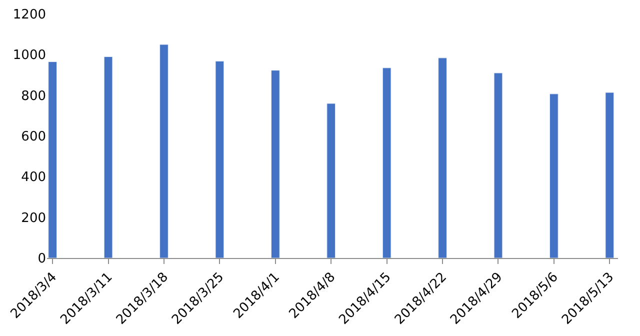  Describe the element at coordinates (33, 178) in the screenshot. I see `y-tick-label: 400` at that location.